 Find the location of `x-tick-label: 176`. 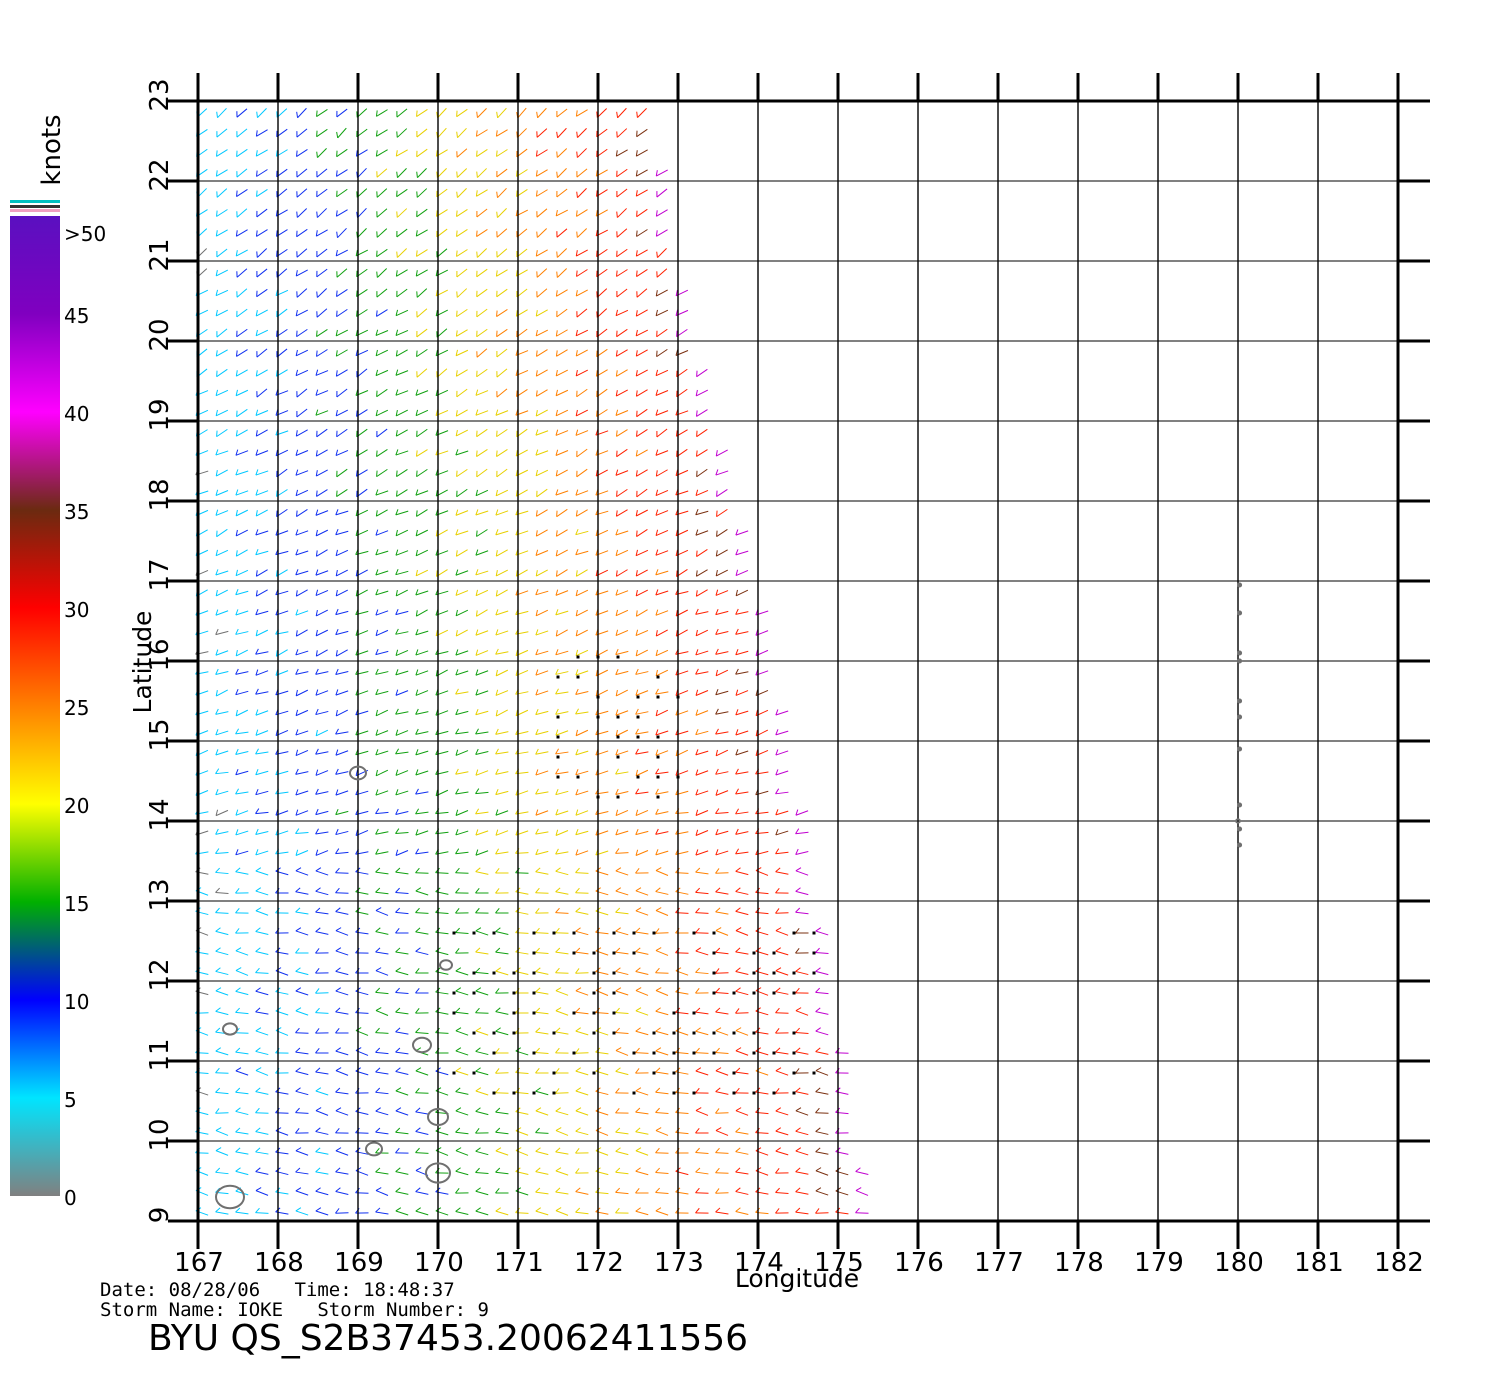

x-tick-label: 176 is located at coordinates (919, 1263).